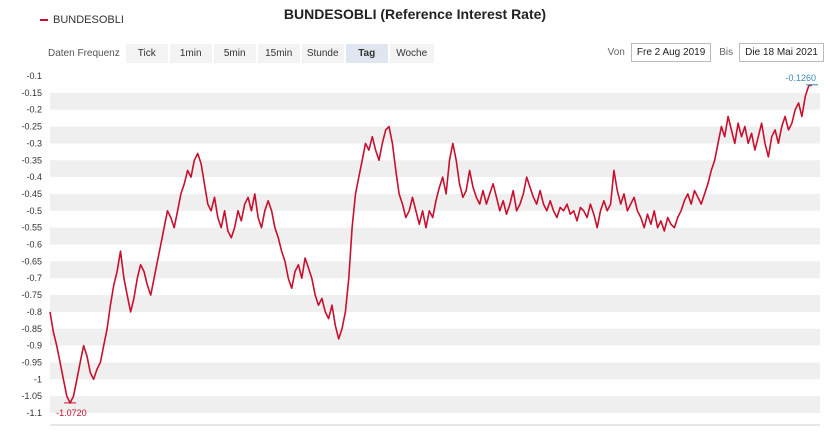 The image size is (830, 438). I want to click on y-tick-label: -1.05, so click(31, 396).